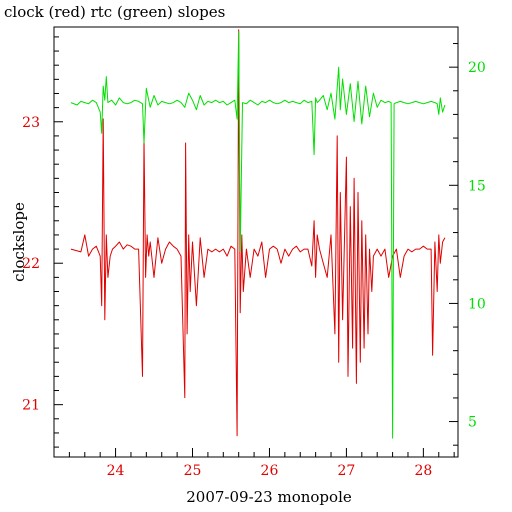 The width and height of the screenshot is (512, 512). Describe the element at coordinates (270, 471) in the screenshot. I see `x-tick-label: 26` at that location.